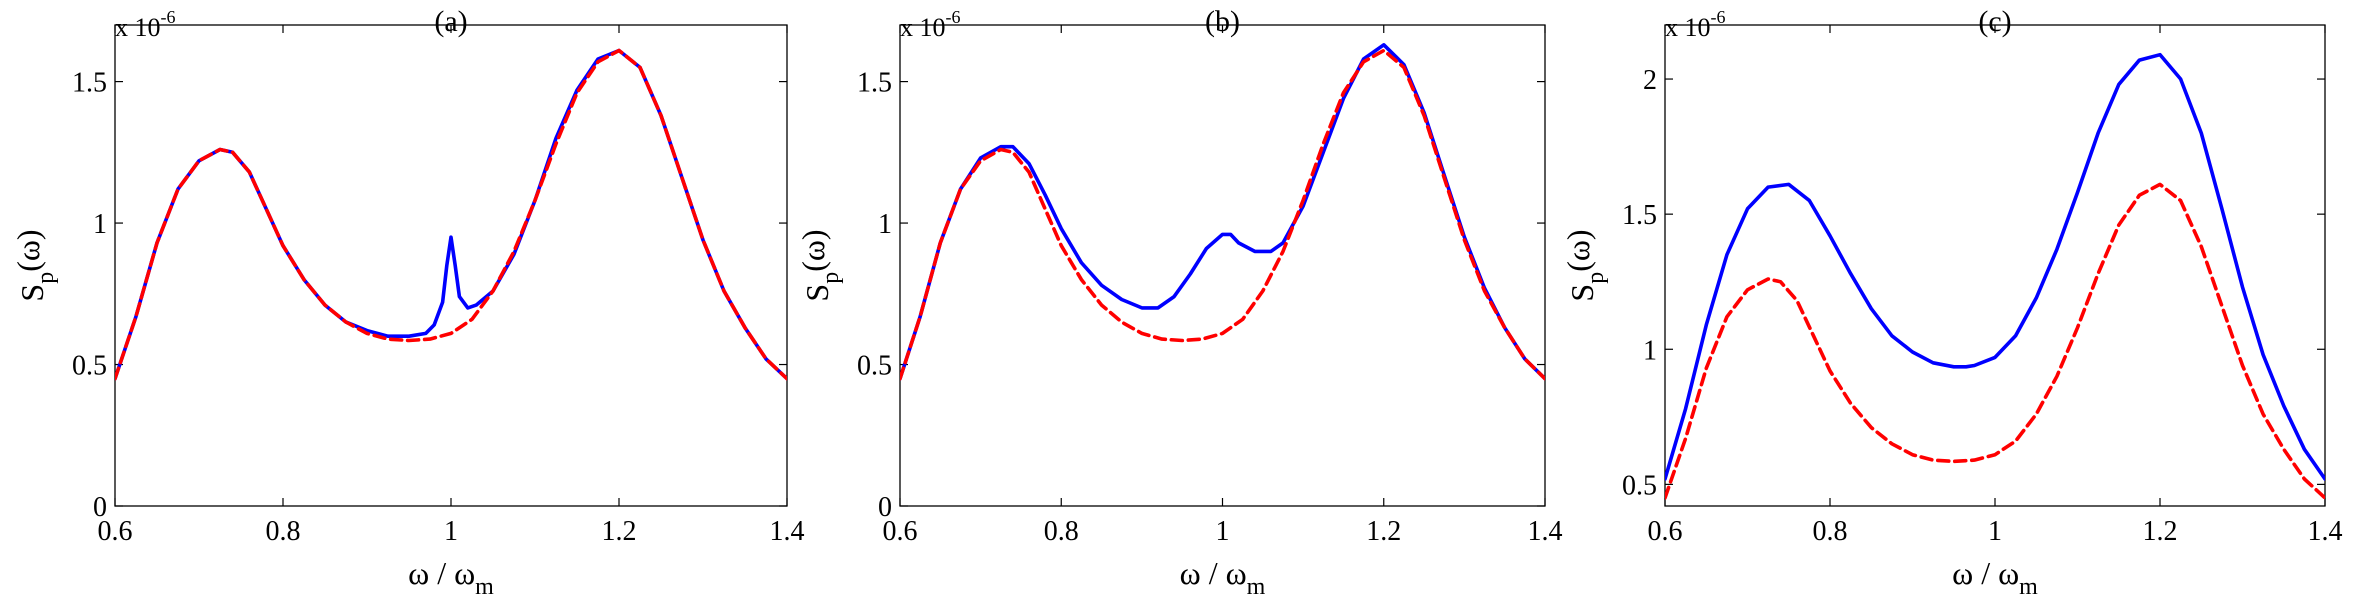  Describe the element at coordinates (1995, 341) in the screenshot. I see `series-red-dashed` at that location.